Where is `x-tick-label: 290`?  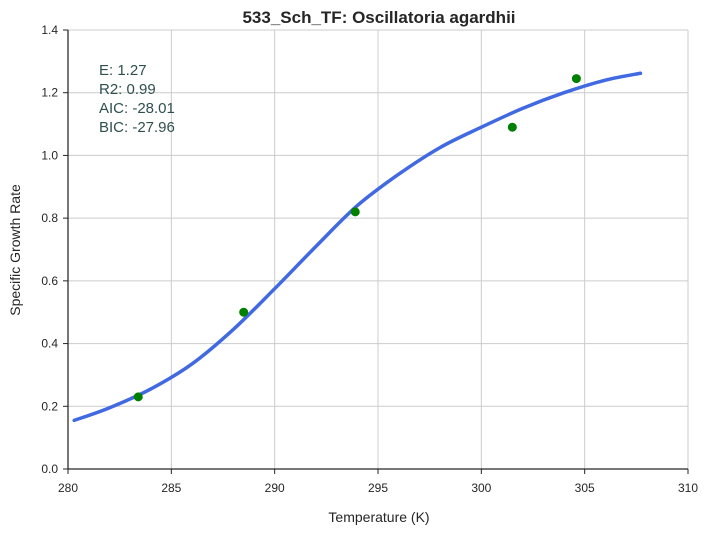
x-tick-label: 290 is located at coordinates (275, 488).